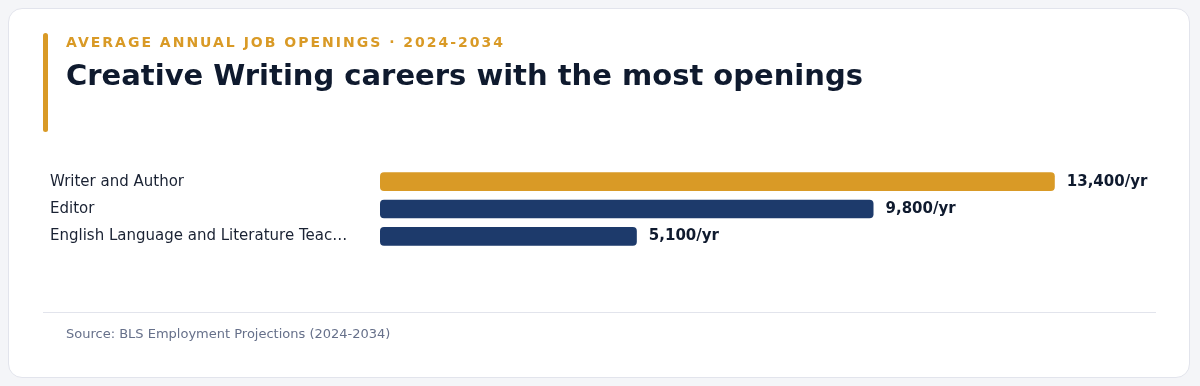 The image size is (1200, 386). I want to click on y-tick-label: Writer and Author, so click(117, 180).